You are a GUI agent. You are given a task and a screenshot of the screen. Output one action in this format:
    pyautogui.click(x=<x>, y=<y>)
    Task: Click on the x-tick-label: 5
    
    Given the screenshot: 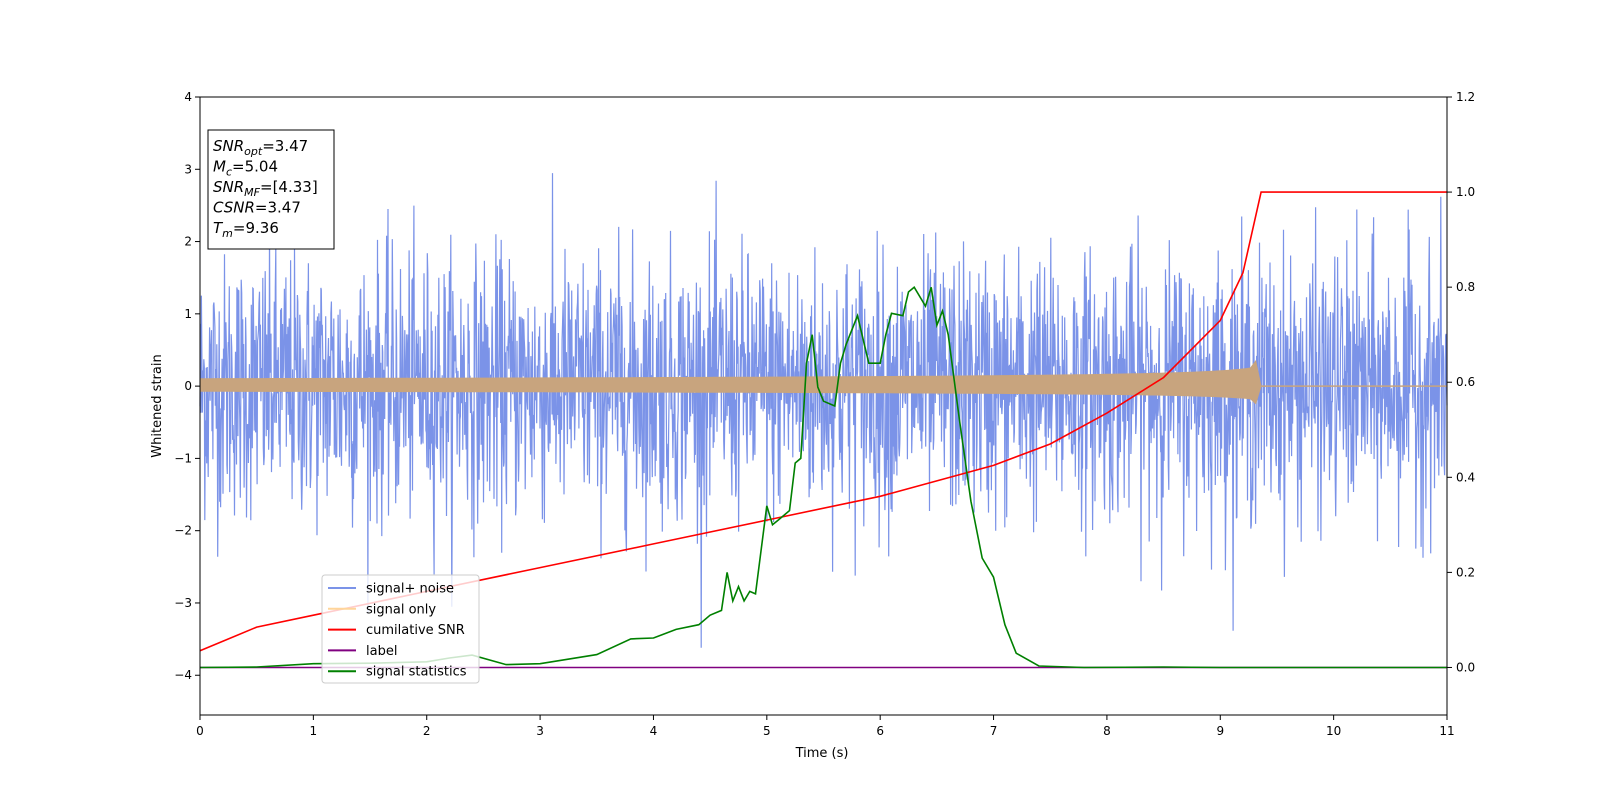 What is the action you would take?
    pyautogui.click(x=767, y=731)
    